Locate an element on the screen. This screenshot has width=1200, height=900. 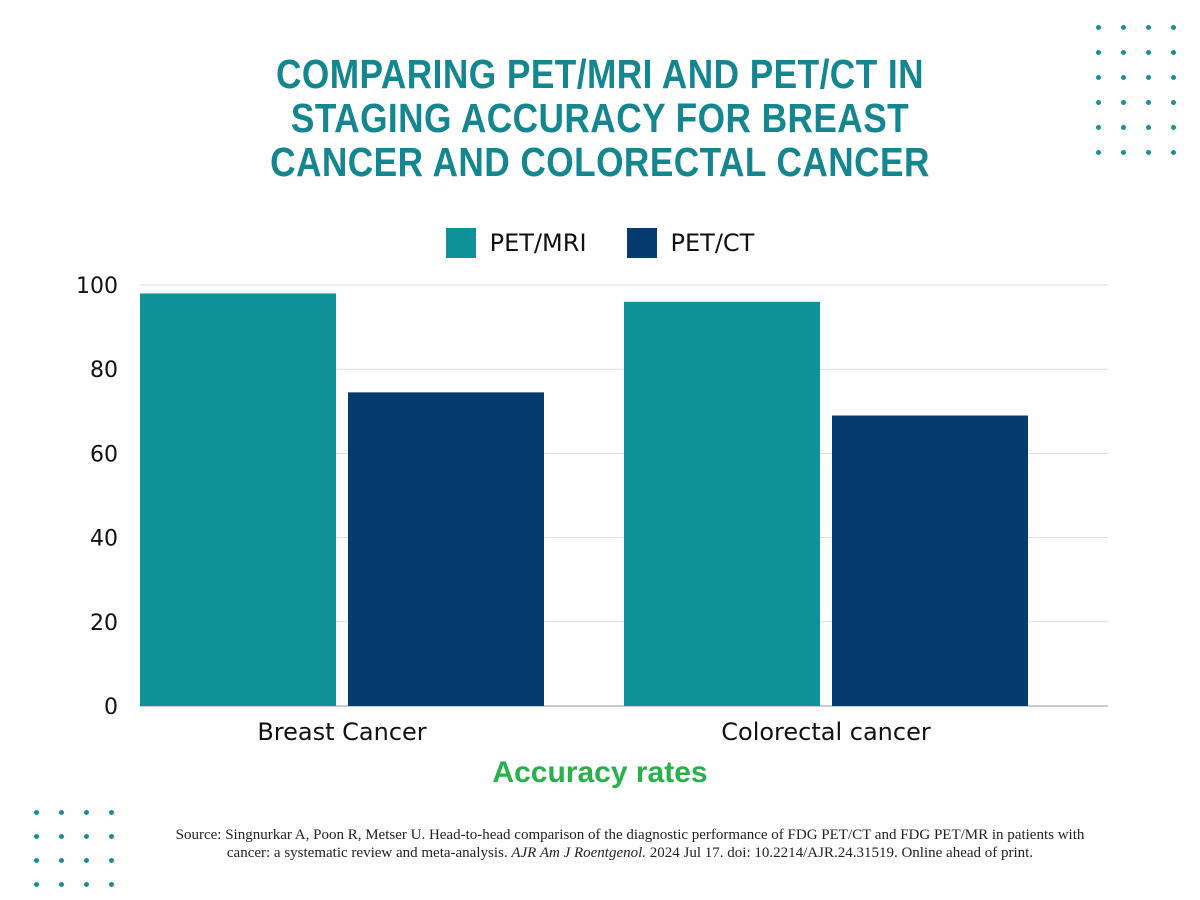
legend-item-pet-ct: PET/CT is located at coordinates (690, 243).